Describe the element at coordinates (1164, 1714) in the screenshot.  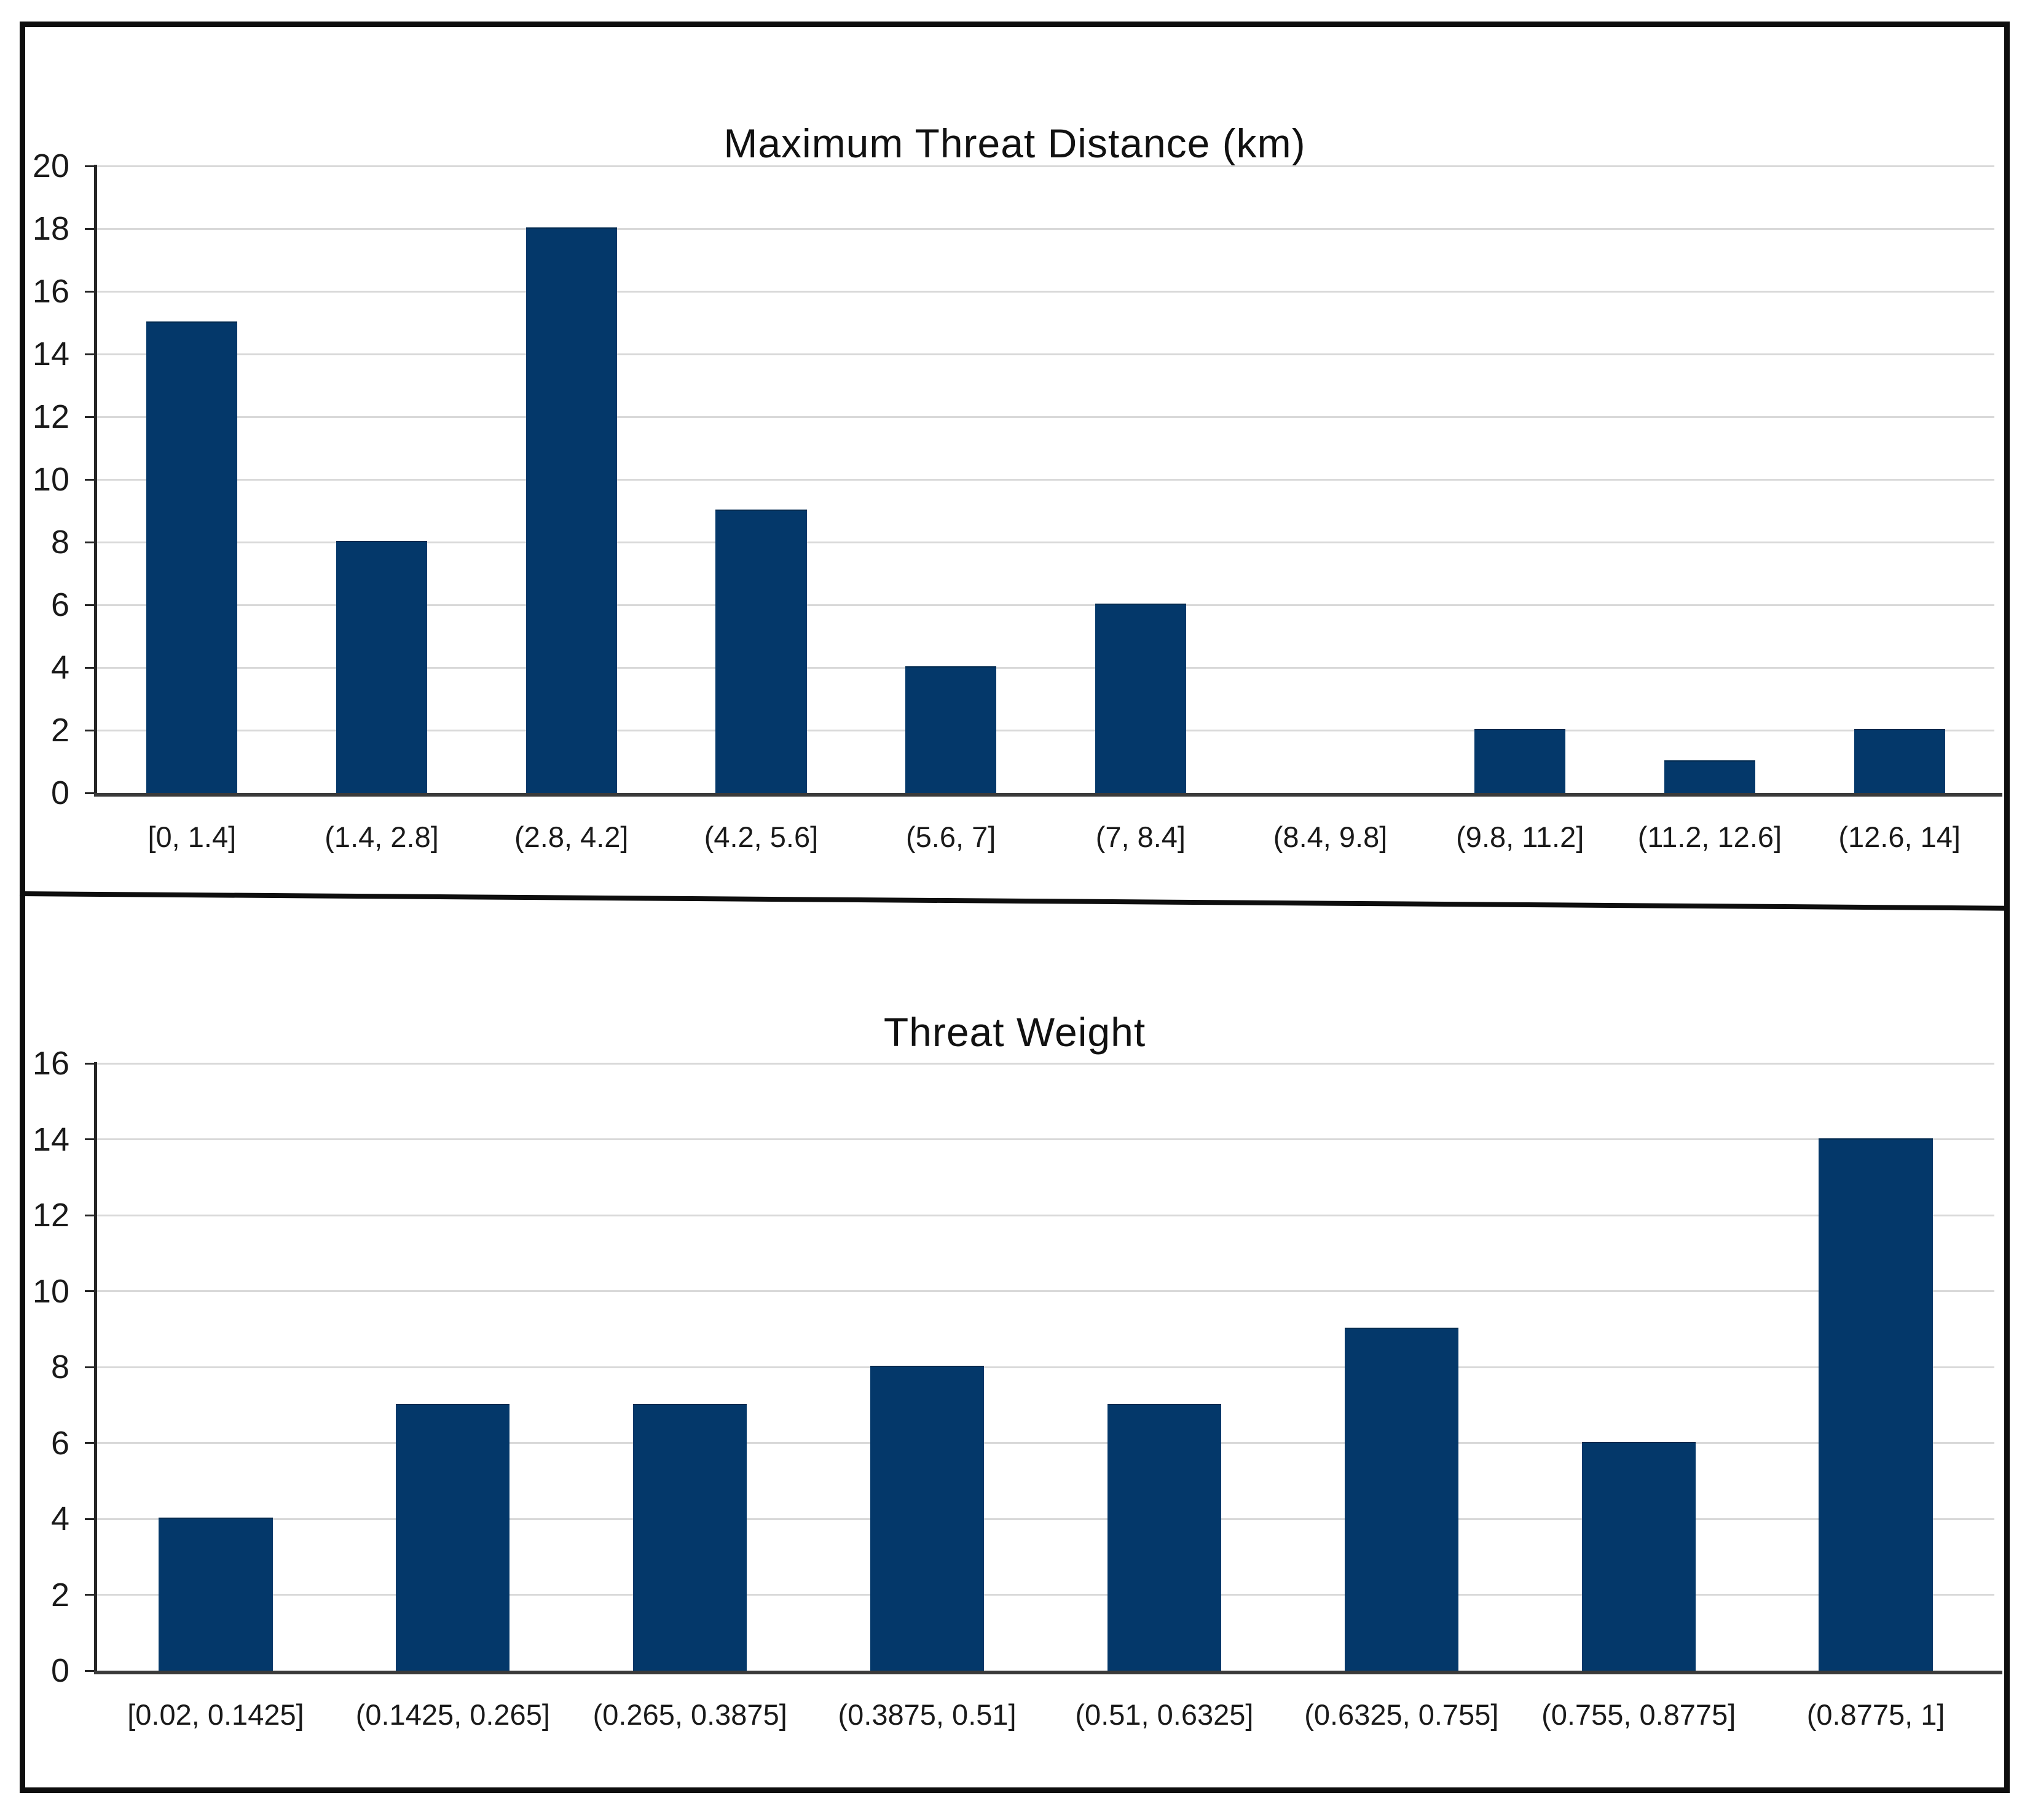
I see `x-axis-category-label: (0.51, 0.6325]` at that location.